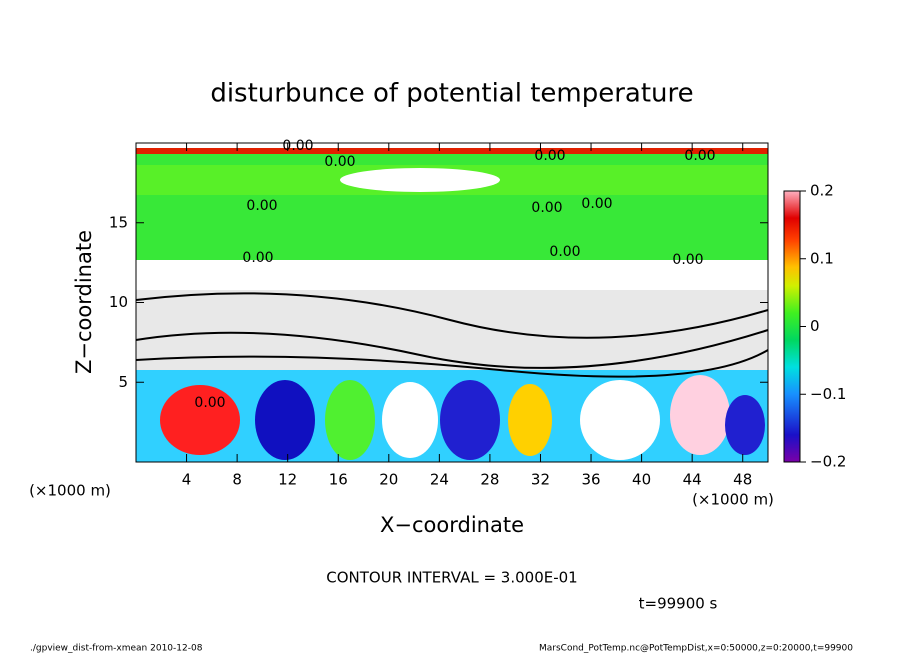 The width and height of the screenshot is (904, 654). Describe the element at coordinates (540, 480) in the screenshot. I see `x-tick-label: 32` at that location.